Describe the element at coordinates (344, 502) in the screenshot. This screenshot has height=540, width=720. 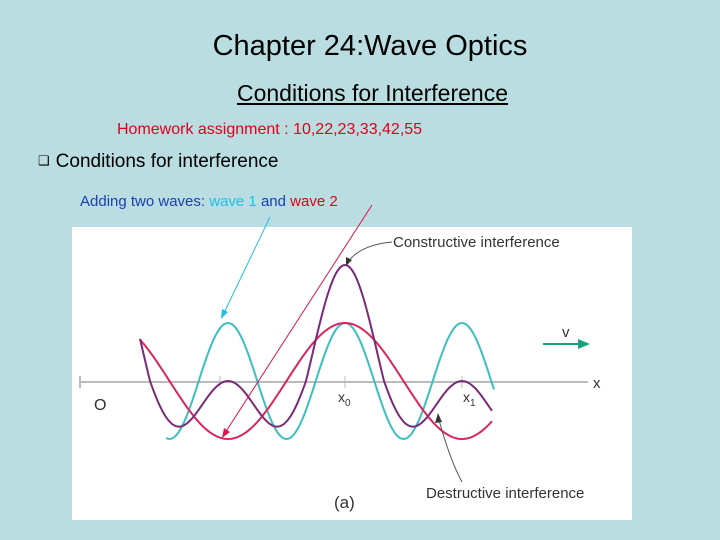
I see `figure-caption: (a)` at that location.